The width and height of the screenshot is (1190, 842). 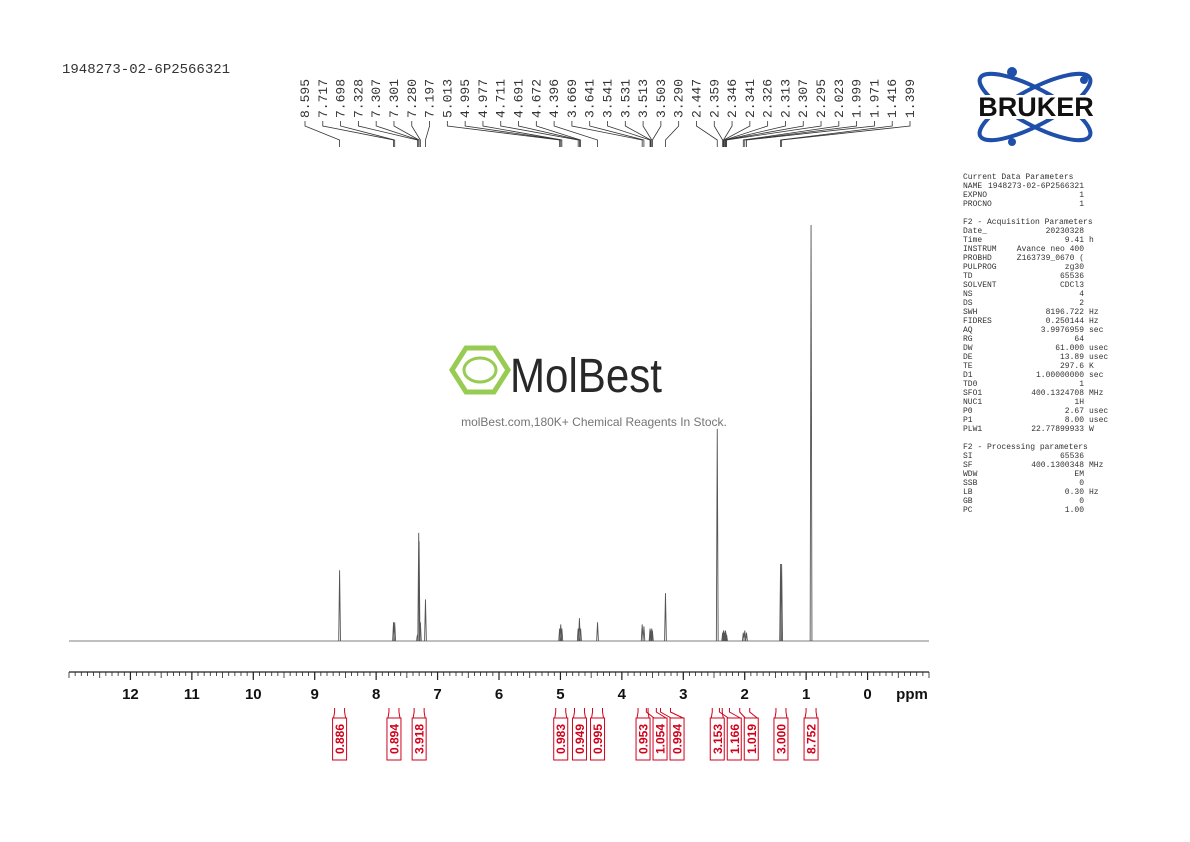 What do you see at coordinates (972, 429) in the screenshot?
I see `parameter-key: PLW1` at bounding box center [972, 429].